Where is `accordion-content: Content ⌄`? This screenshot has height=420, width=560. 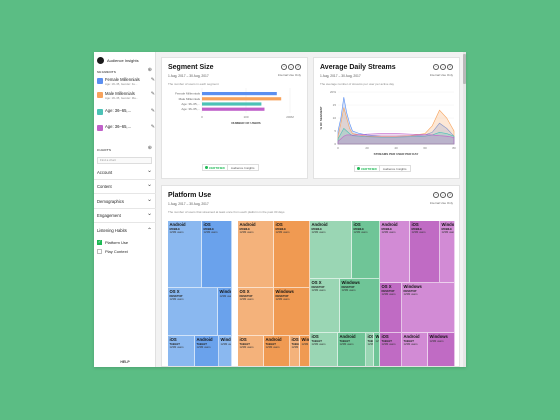
accordion-content: Content ⌄ is located at coordinates (125, 187).